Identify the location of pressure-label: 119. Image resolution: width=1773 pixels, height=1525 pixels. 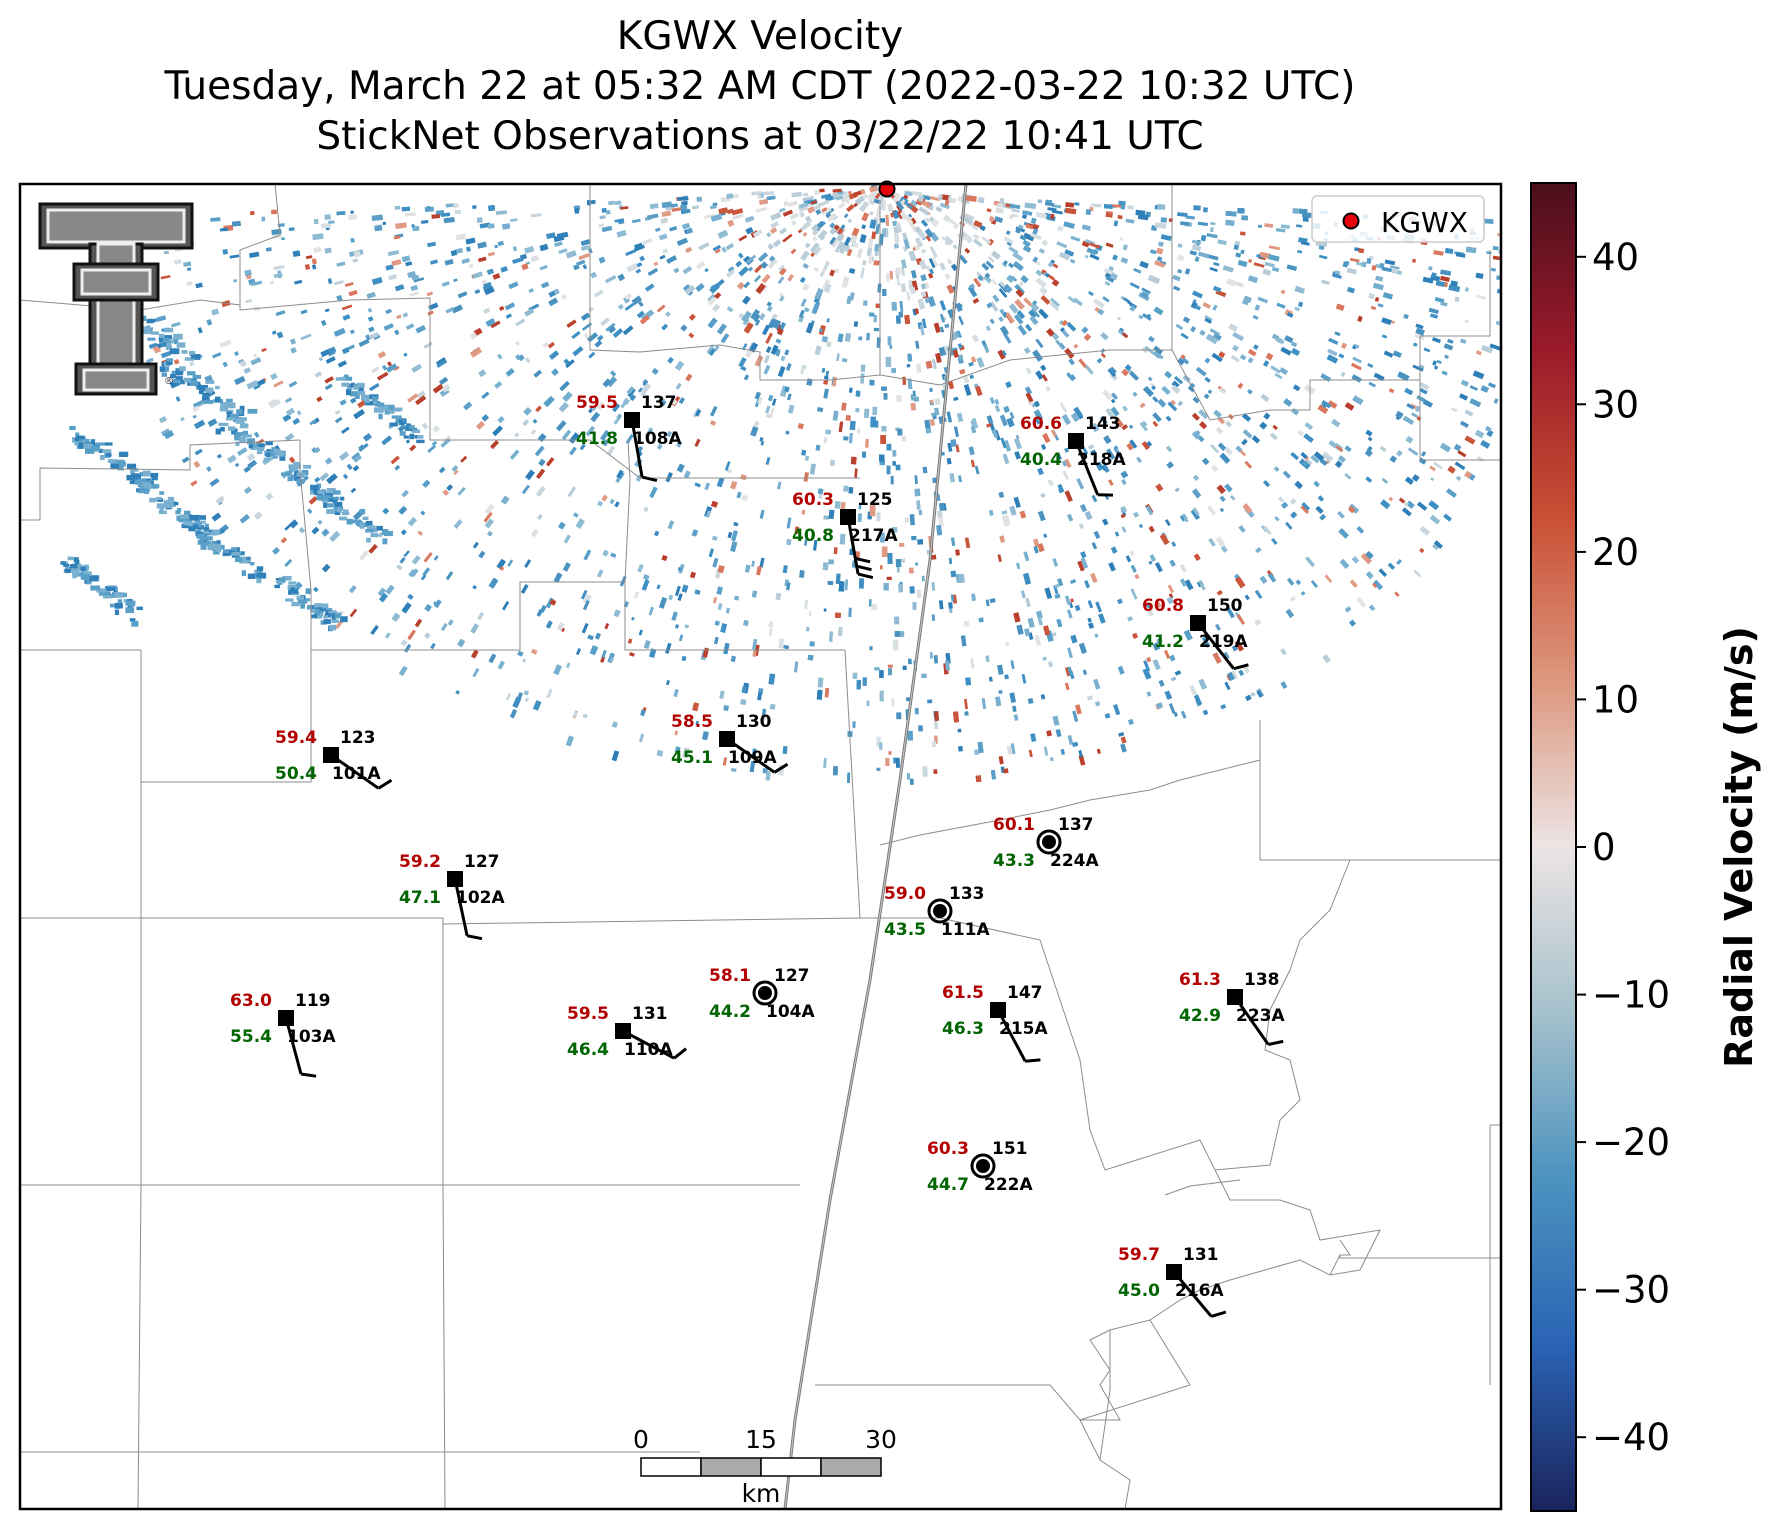
(313, 1001).